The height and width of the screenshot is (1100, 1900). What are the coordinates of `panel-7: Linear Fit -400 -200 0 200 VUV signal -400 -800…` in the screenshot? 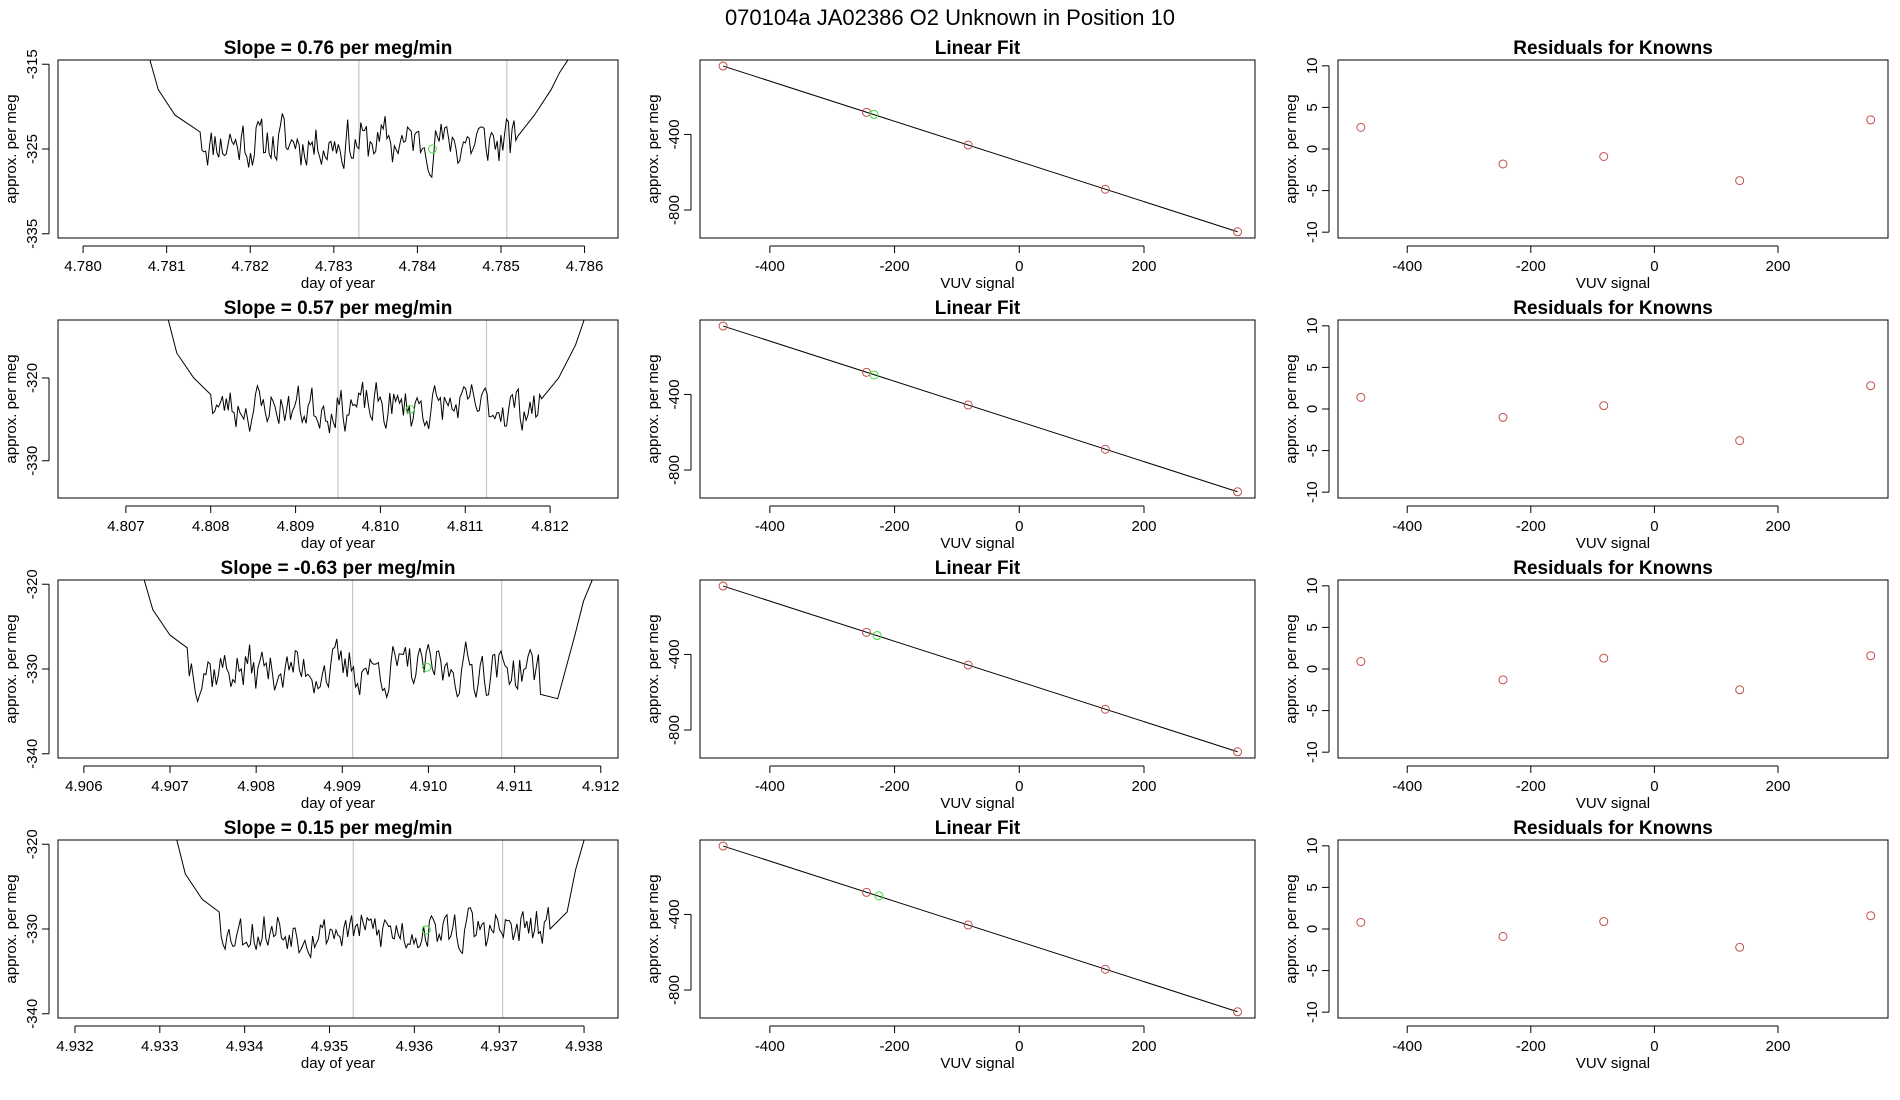 It's located at (950, 685).